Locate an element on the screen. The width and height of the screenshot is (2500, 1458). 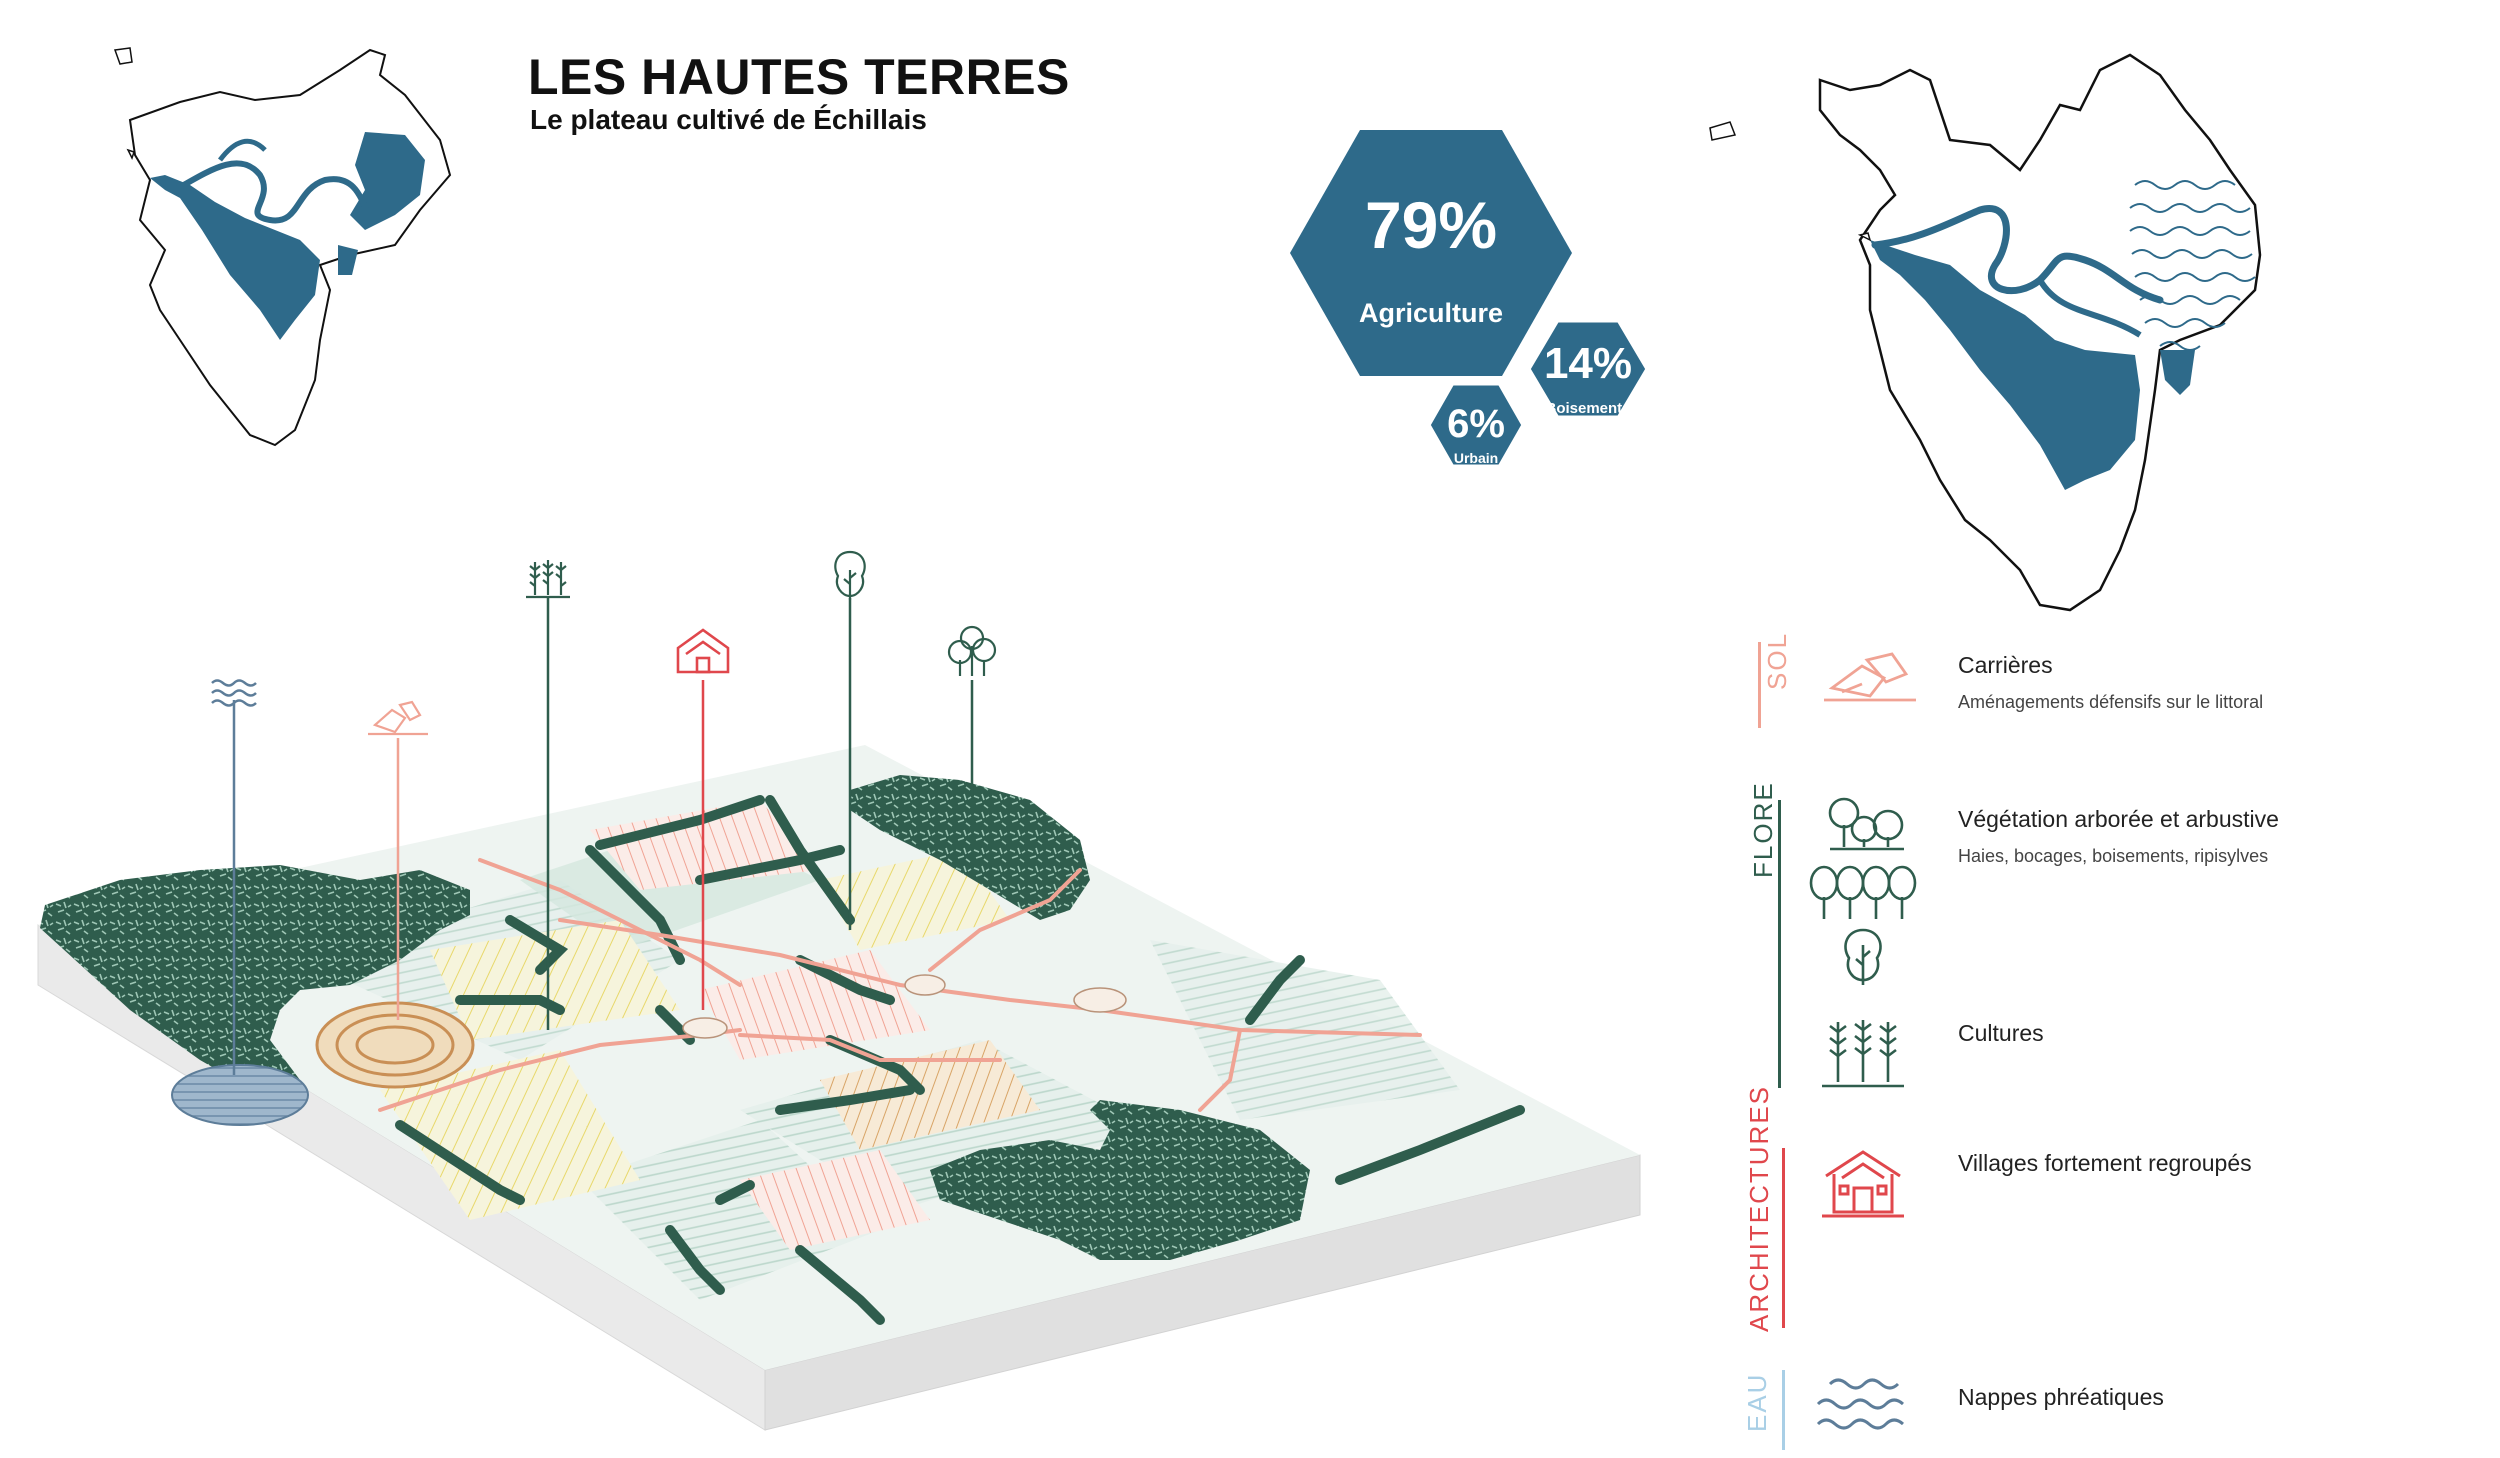
stat-agriculture-value: 79% is located at coordinates (1431, 225).